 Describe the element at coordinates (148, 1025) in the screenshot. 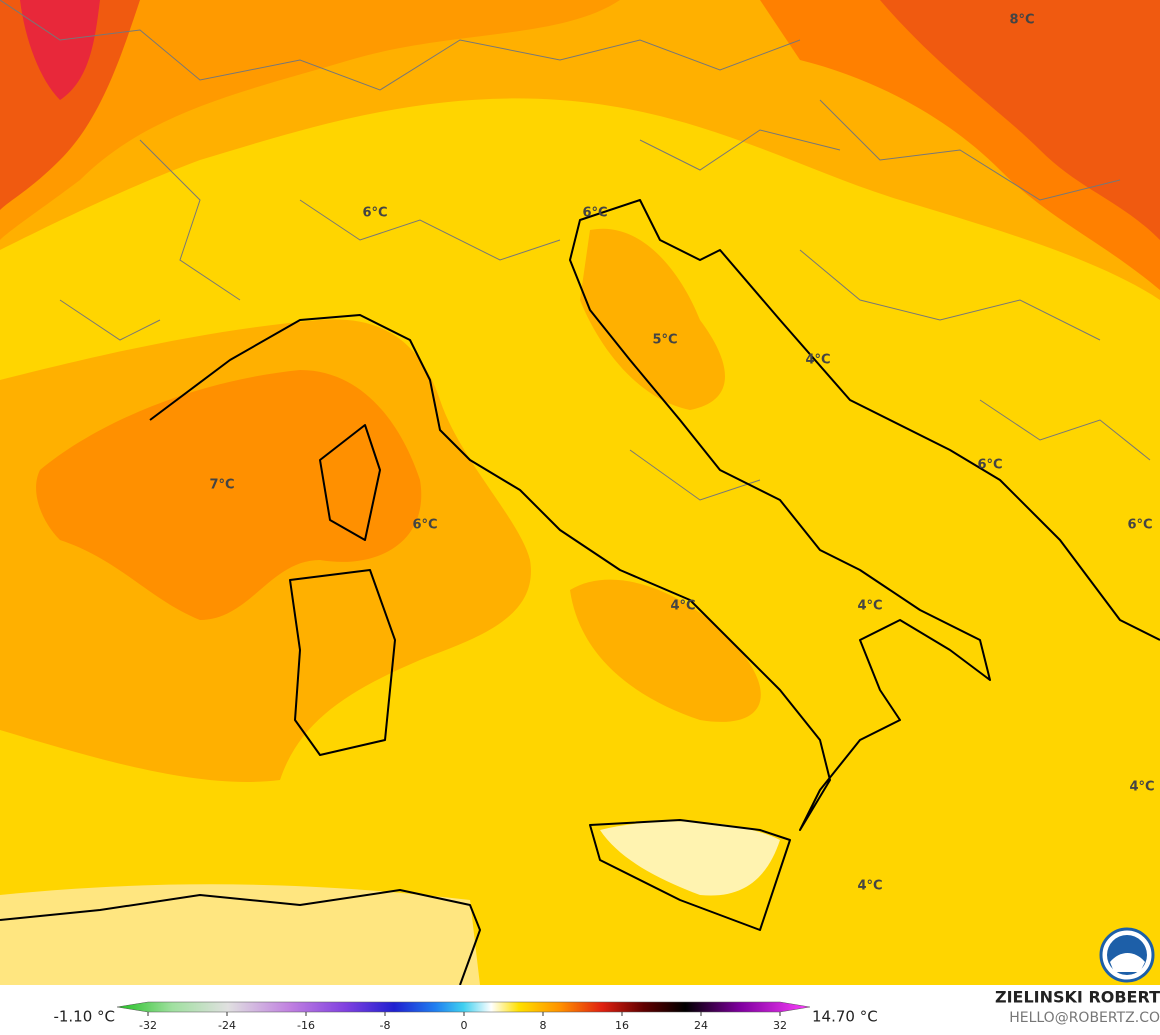

I see `colorbar-tick-label: -32` at that location.